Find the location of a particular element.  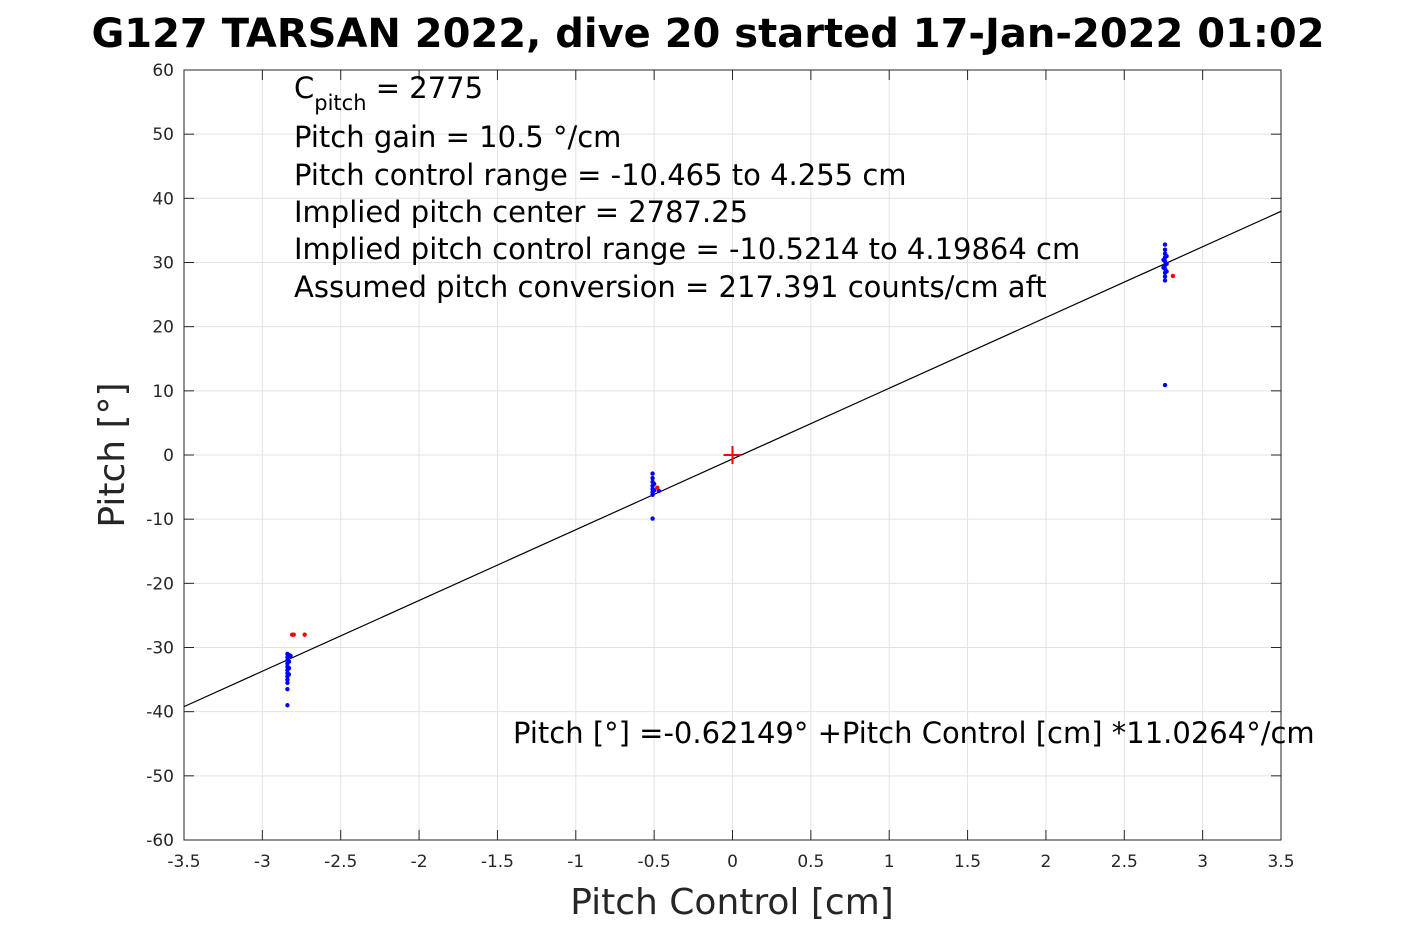

x-tick-label: 3 is located at coordinates (1202, 862).